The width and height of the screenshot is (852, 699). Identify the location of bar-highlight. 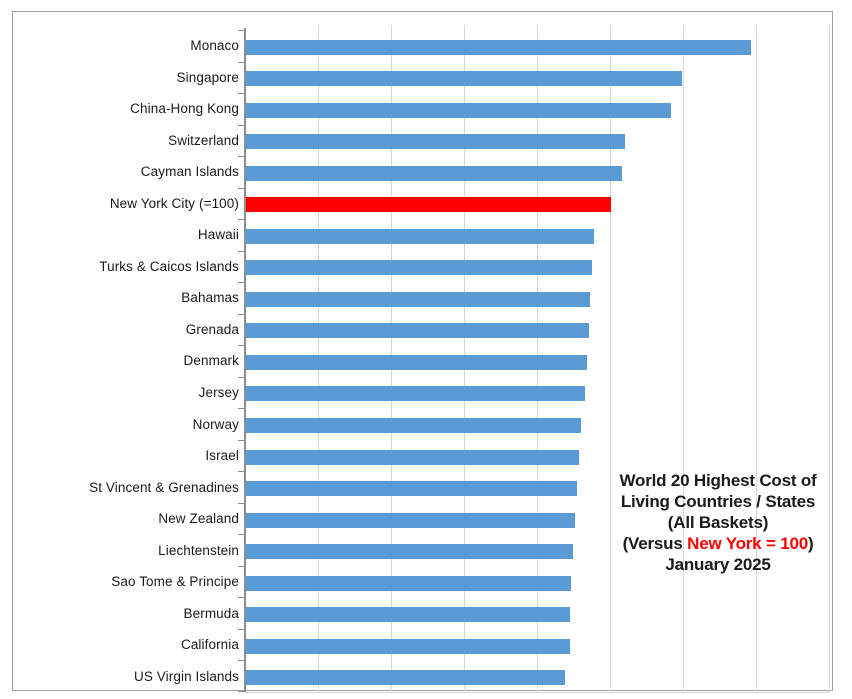
(428, 205).